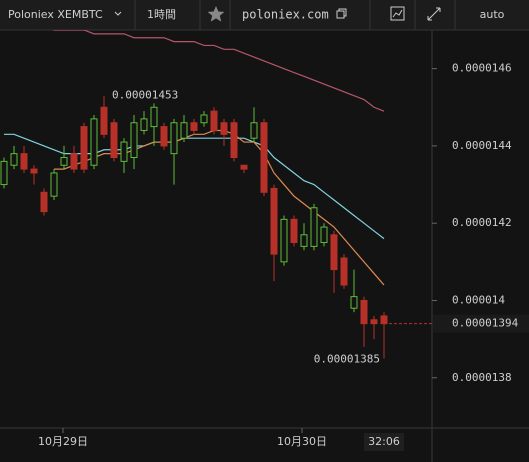 The height and width of the screenshot is (462, 529). Describe the element at coordinates (347, 358) in the screenshot. I see `low-label: 0.00001385` at that location.